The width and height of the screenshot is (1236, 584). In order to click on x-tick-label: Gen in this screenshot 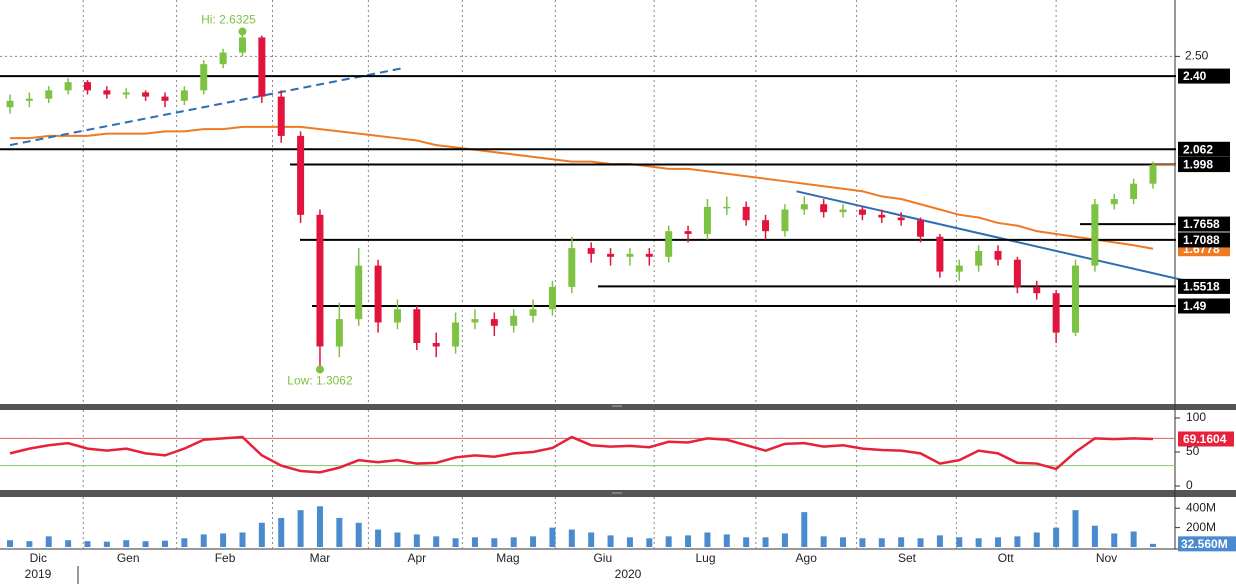, I will do `click(128, 558)`.